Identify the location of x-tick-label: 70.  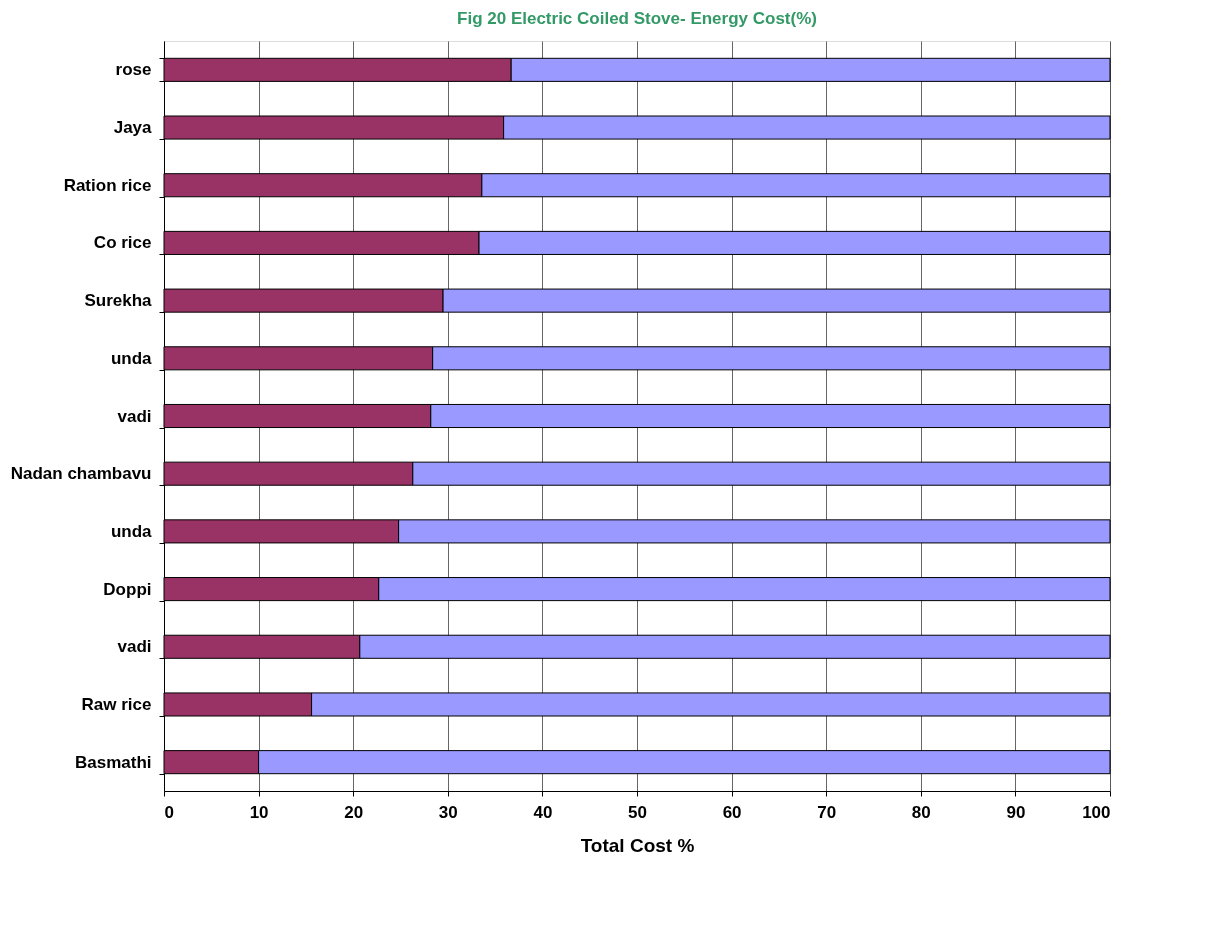
(827, 812).